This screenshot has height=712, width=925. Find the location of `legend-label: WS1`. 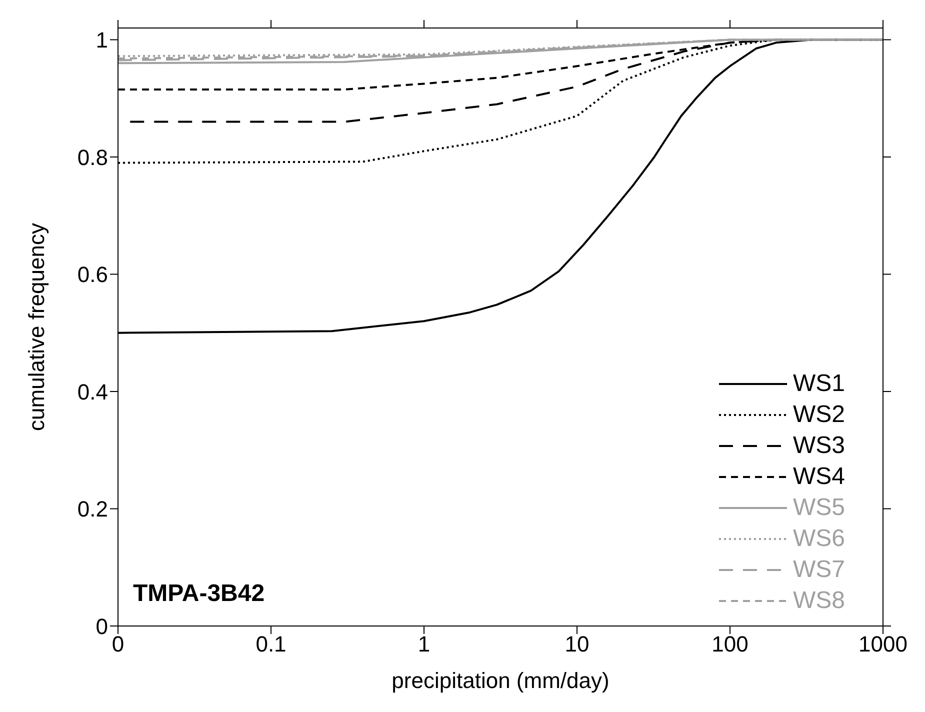

legend-label: WS1 is located at coordinates (818, 384).